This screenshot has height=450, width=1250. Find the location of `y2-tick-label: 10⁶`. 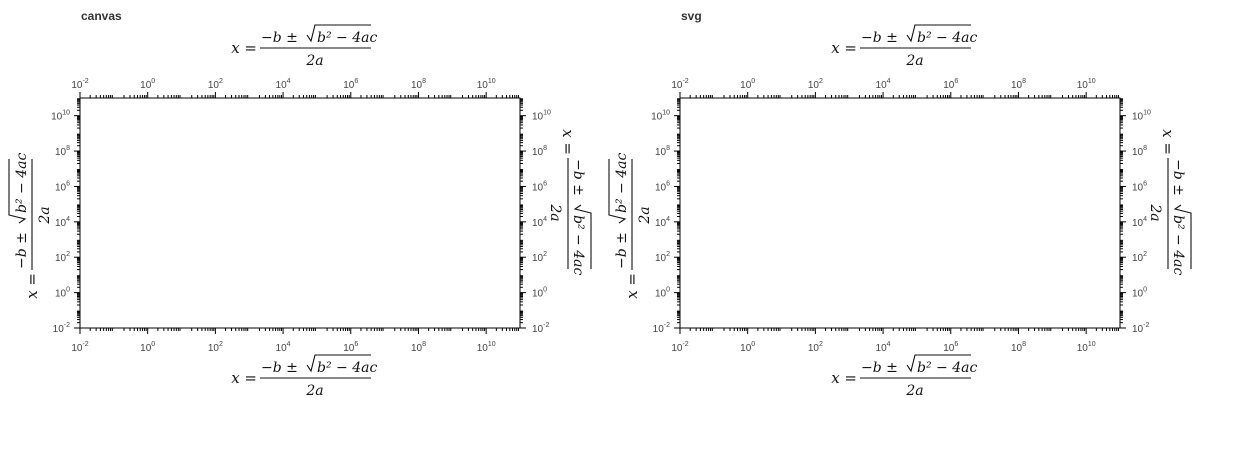

y2-tick-label: 10⁶ is located at coordinates (539, 186).